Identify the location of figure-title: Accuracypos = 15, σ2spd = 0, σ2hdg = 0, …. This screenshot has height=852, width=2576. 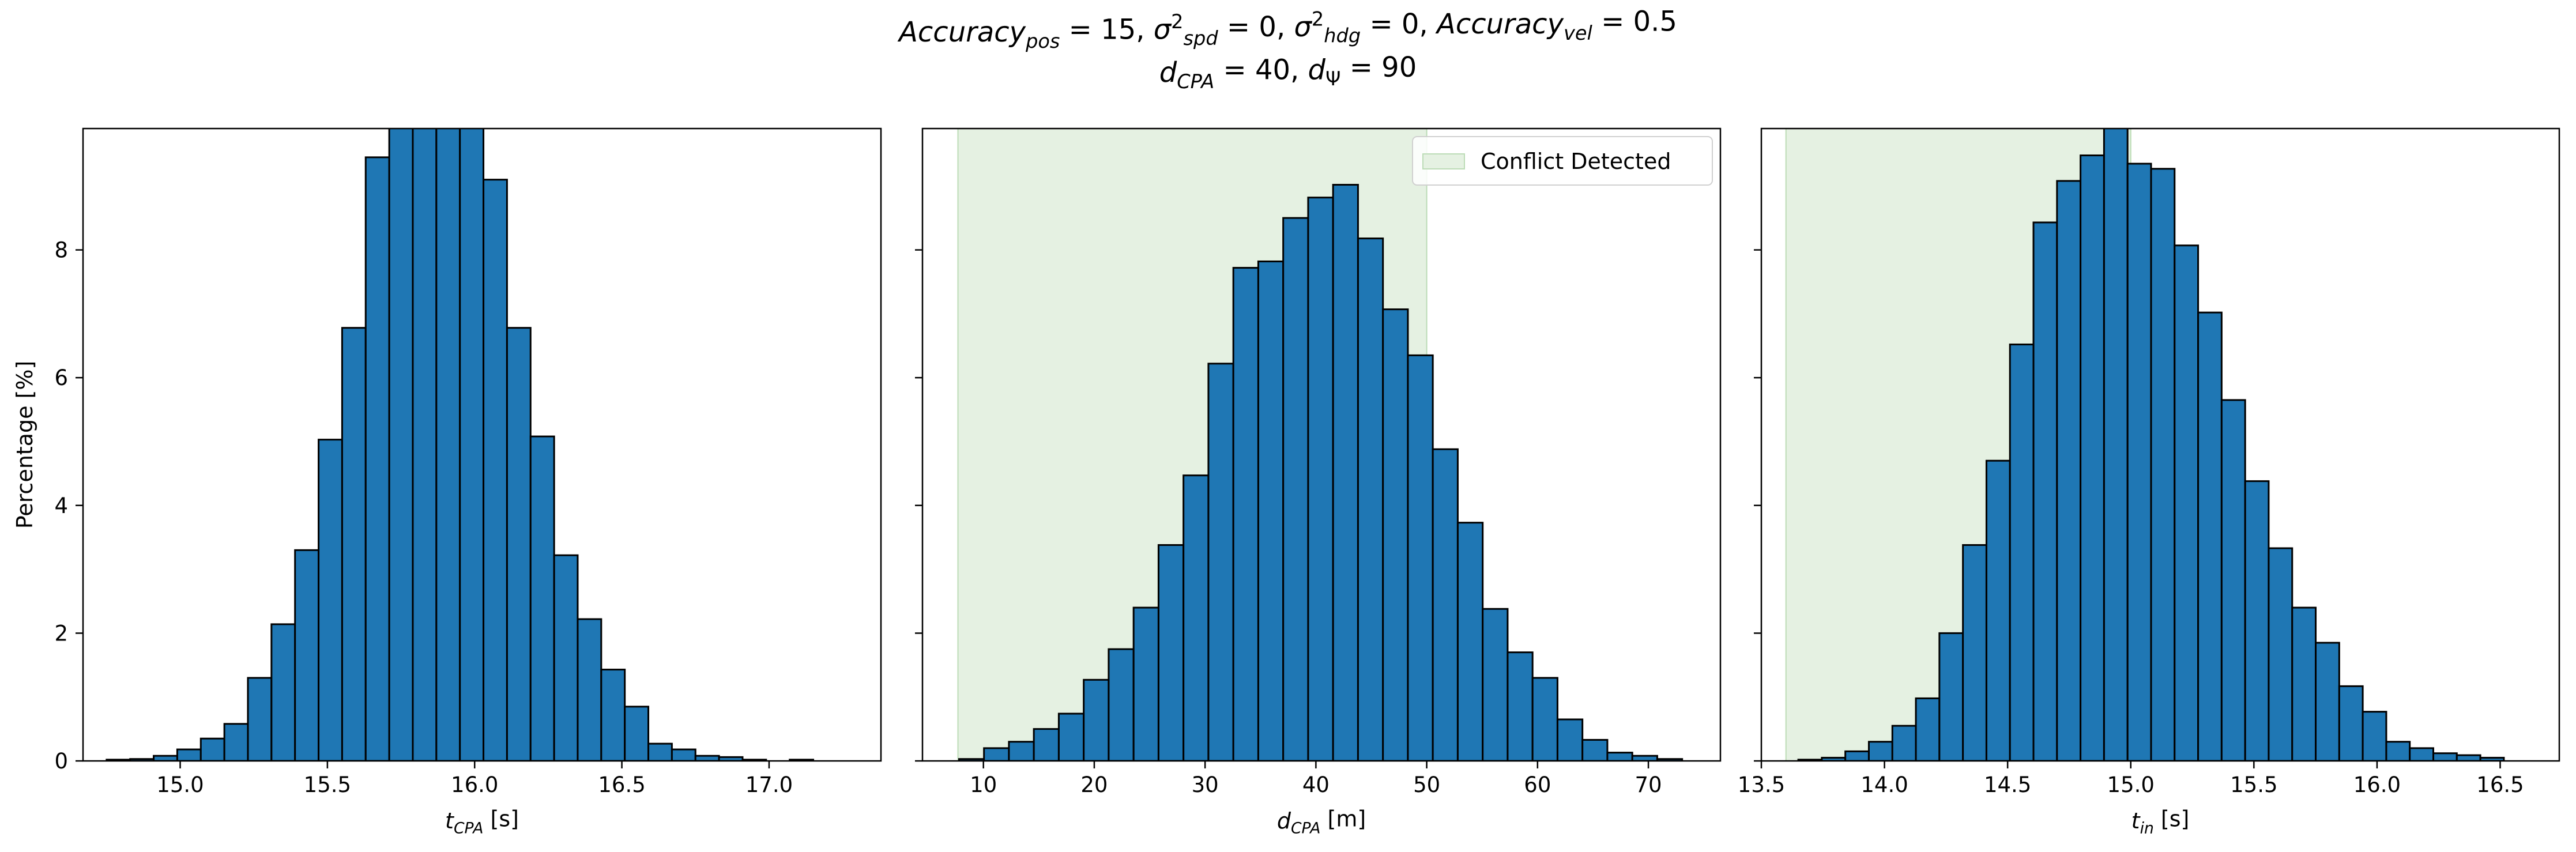
(1287, 49).